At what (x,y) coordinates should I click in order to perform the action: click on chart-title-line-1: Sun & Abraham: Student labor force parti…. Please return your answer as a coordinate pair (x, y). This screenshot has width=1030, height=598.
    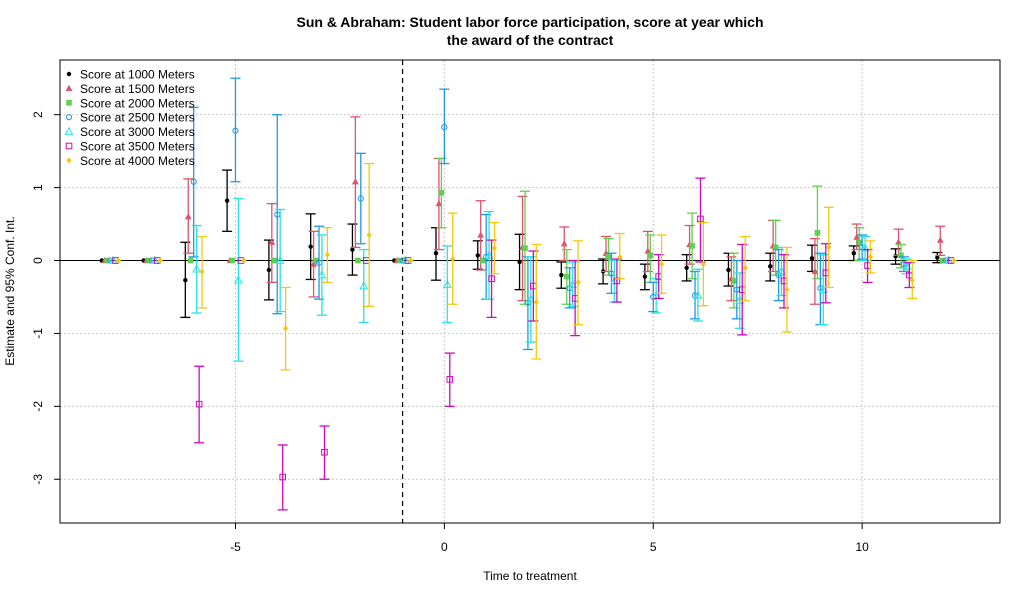
    Looking at the image, I should click on (529, 22).